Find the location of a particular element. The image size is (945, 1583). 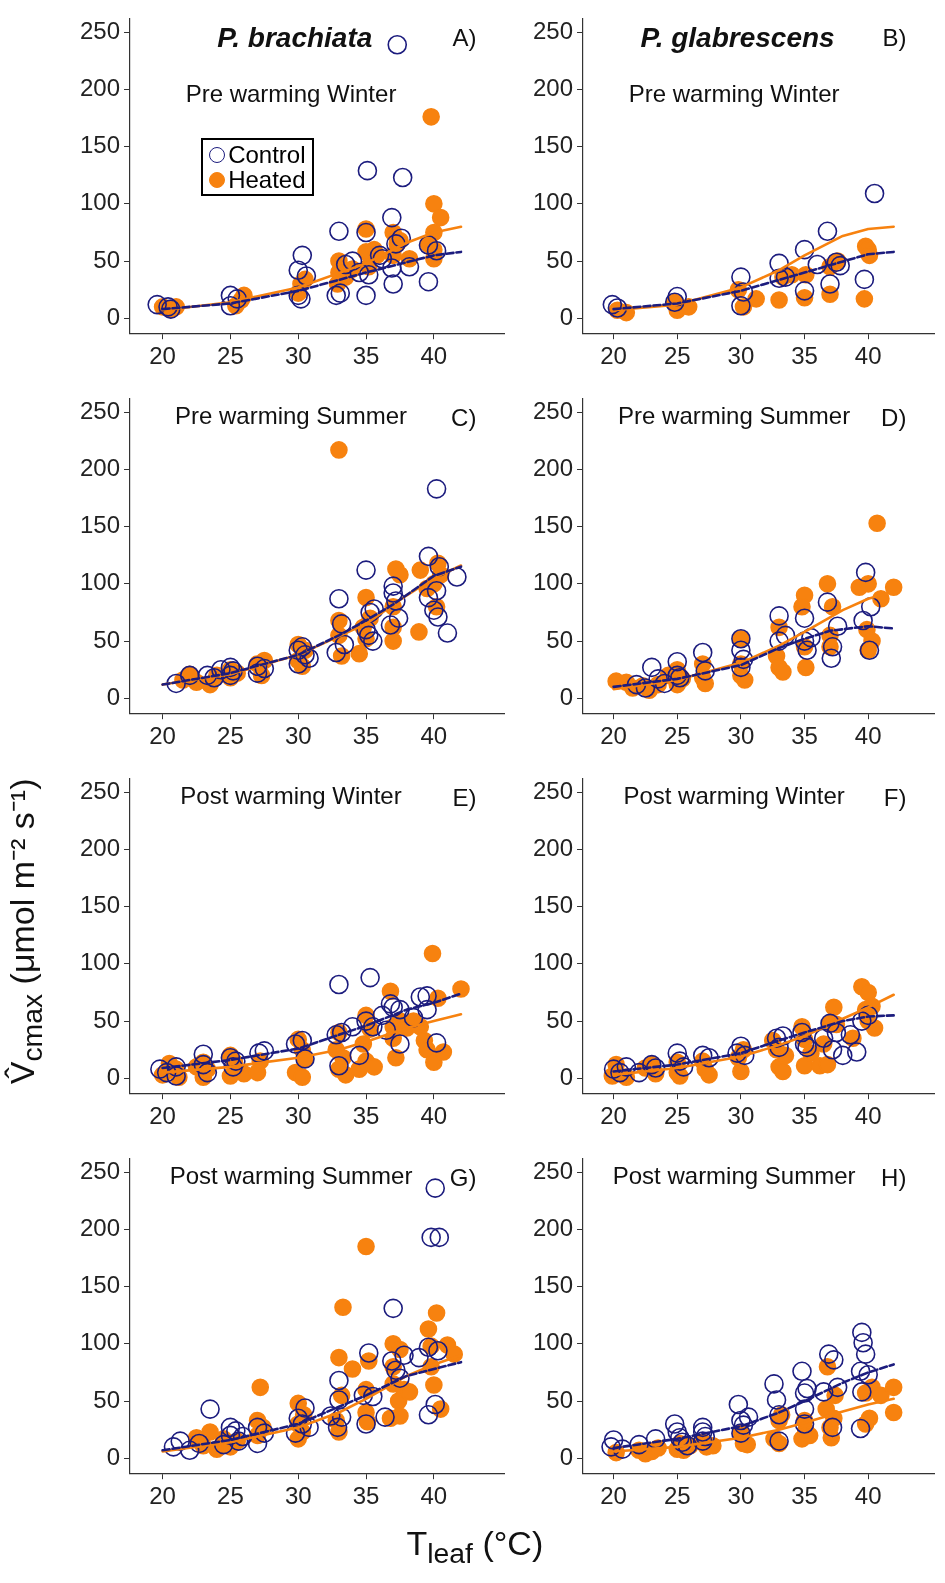

annotation: H) is located at coordinates (894, 1178).